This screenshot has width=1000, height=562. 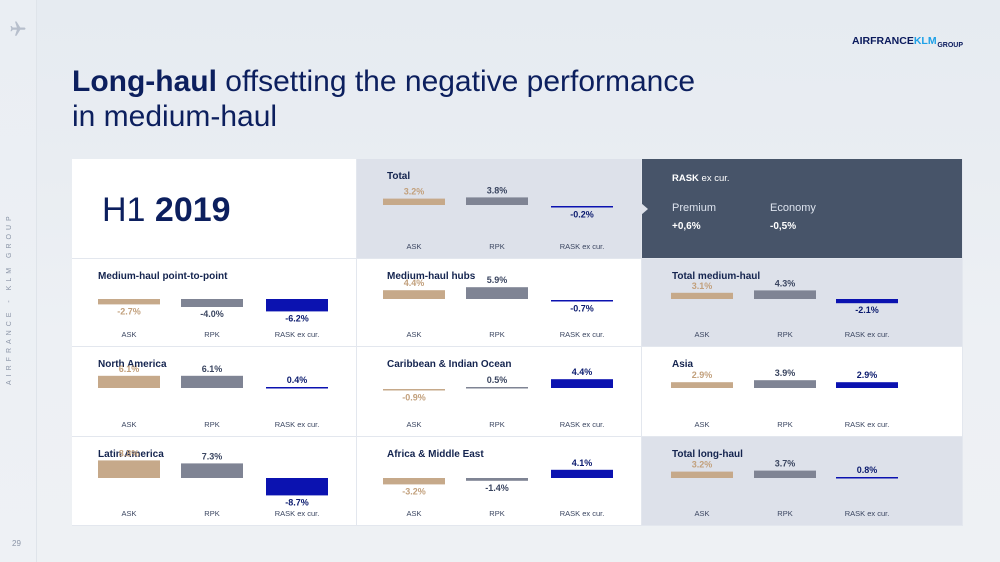 I want to click on chart-title: Medium-haul hubs, so click(x=431, y=276).